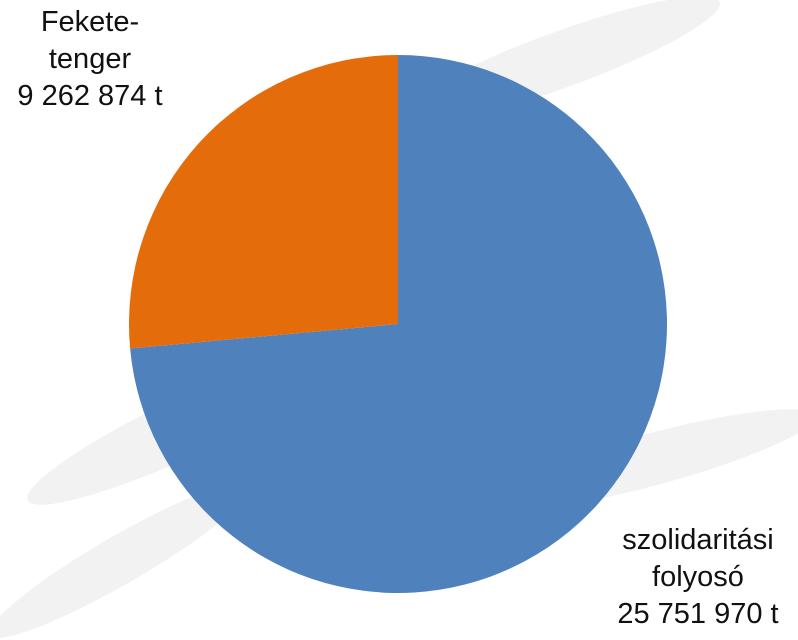 This screenshot has height=640, width=798. I want to click on category-label: Fekete-tenger, so click(90, 40).